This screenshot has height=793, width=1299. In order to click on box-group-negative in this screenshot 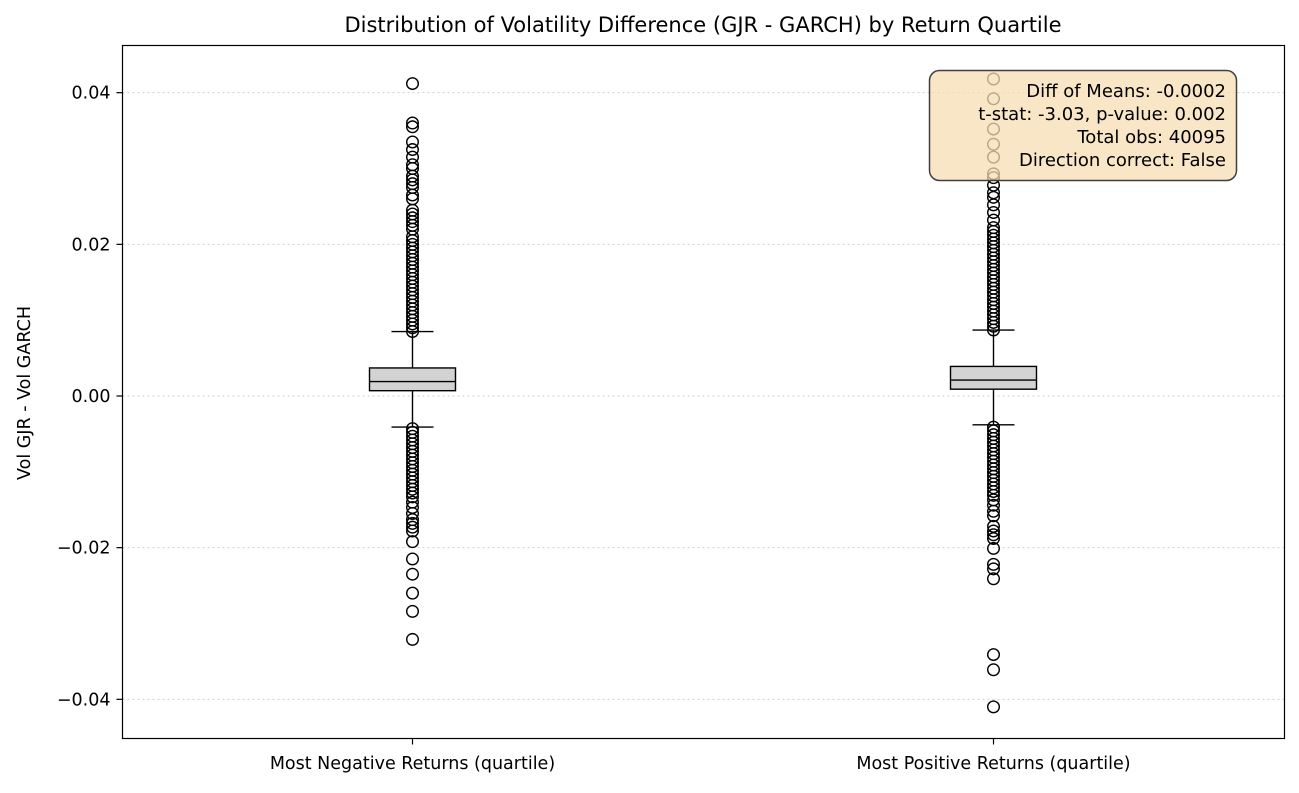, I will do `click(412, 361)`.